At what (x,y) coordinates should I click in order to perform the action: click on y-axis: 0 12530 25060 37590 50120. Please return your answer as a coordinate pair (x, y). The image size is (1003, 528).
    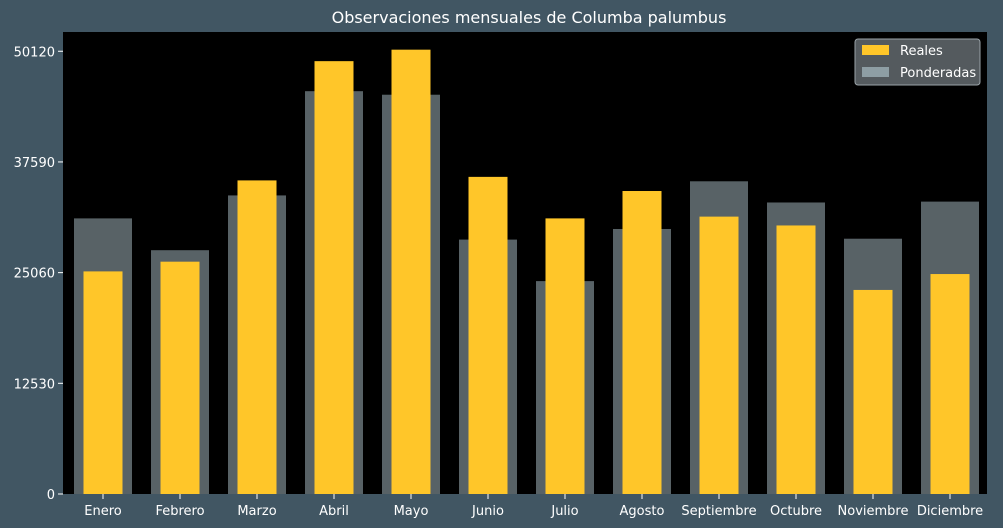
    Looking at the image, I should click on (38, 274).